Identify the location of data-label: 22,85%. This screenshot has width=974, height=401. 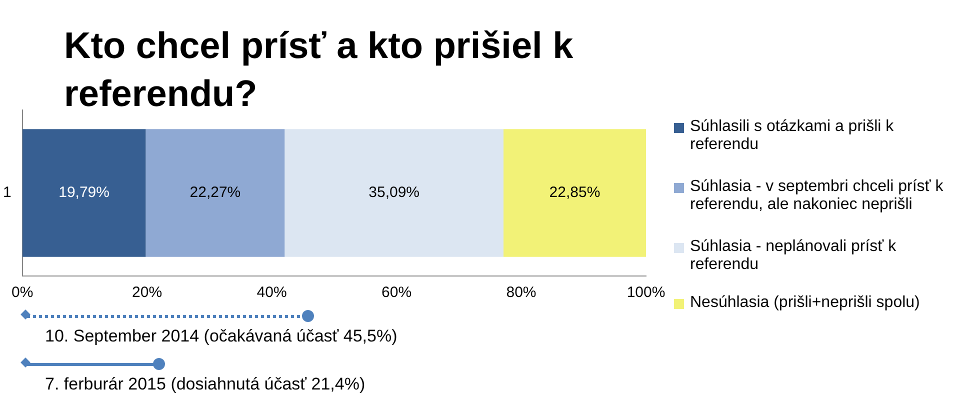
(574, 193).